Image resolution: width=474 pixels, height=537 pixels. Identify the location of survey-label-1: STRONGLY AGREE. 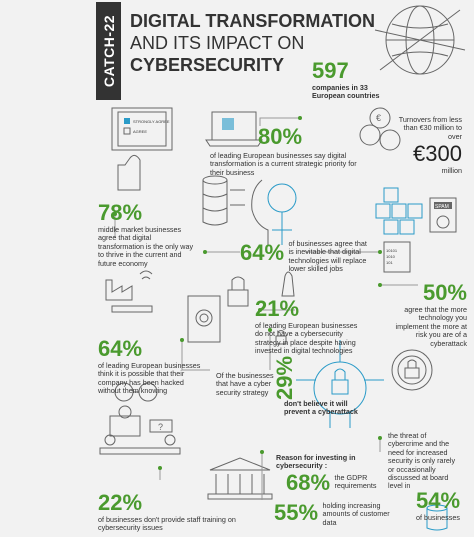
(151, 121).